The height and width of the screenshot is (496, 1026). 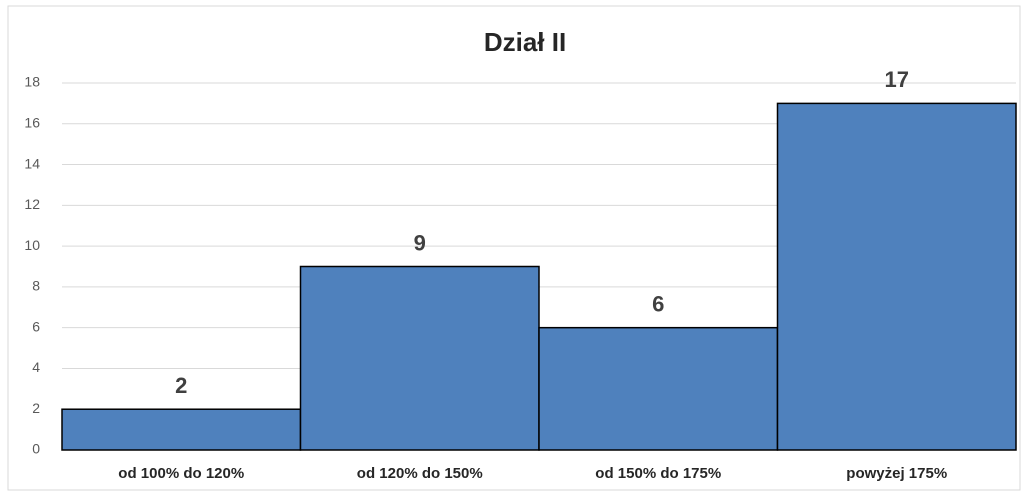 I want to click on y-tick-label: 14, so click(x=32, y=163).